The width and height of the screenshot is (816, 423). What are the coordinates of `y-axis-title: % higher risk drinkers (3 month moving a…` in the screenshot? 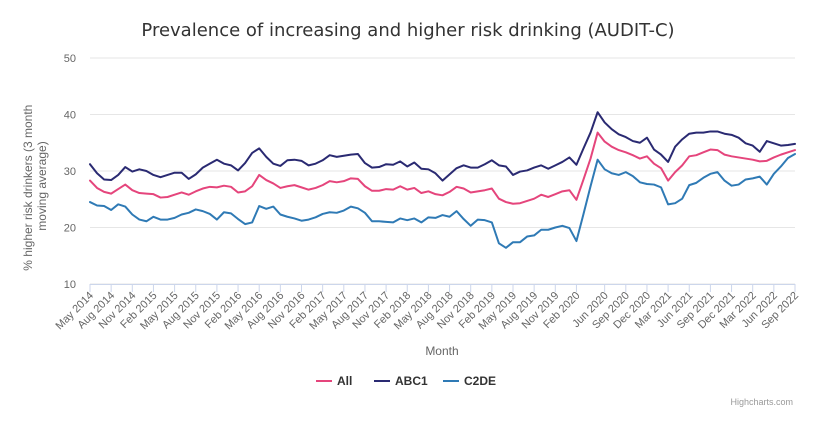 It's located at (35, 185).